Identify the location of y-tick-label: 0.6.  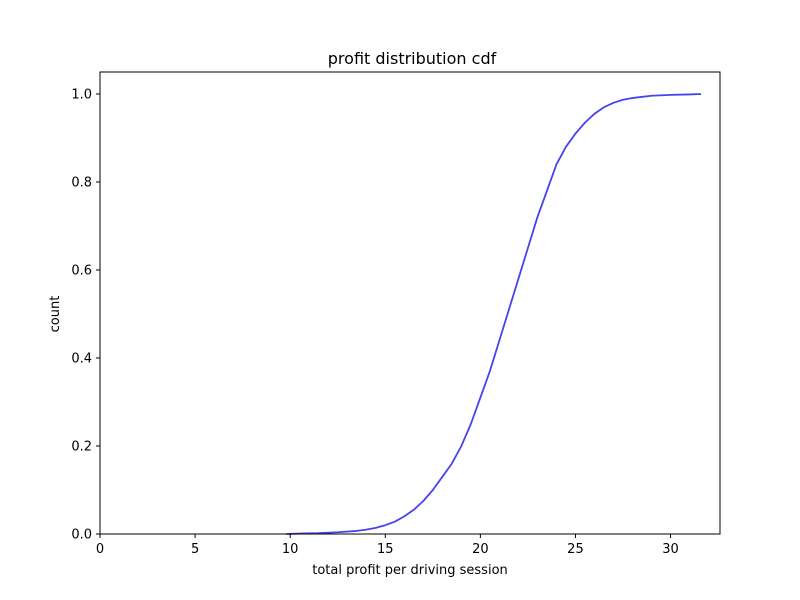
(81, 271).